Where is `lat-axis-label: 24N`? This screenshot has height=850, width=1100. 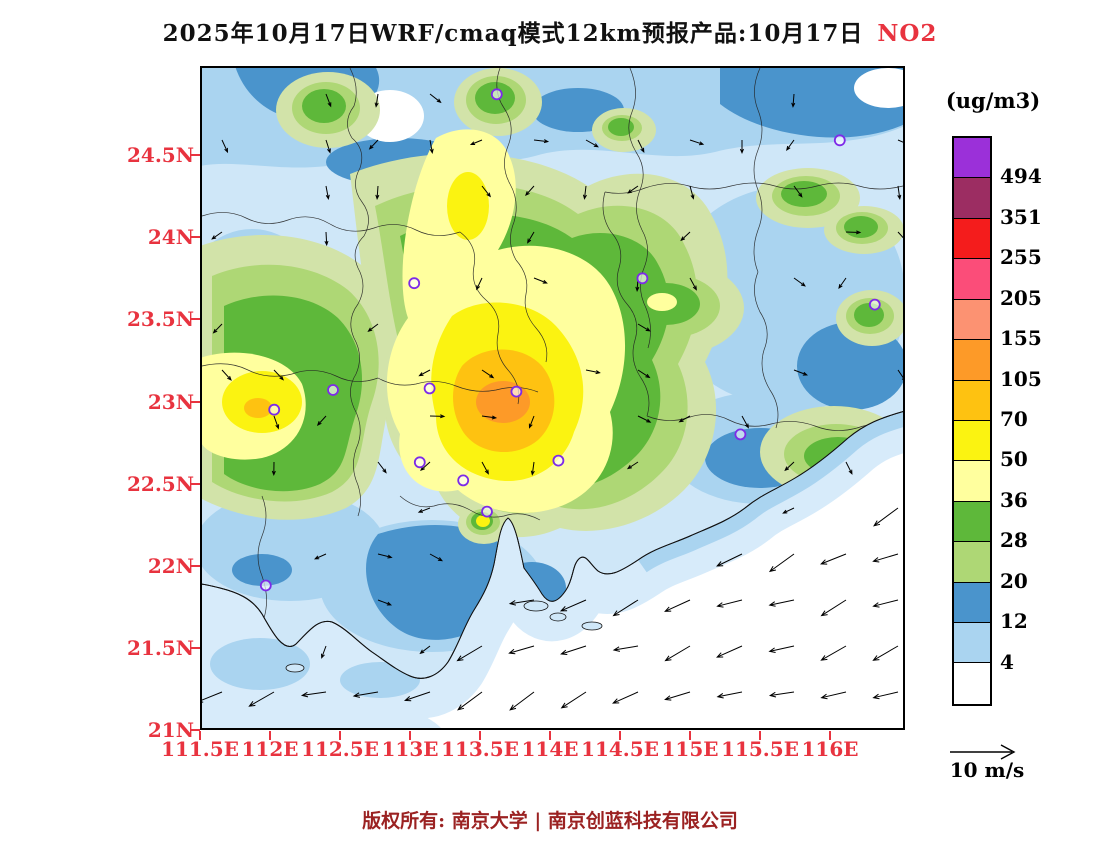
lat-axis-label: 24N is located at coordinates (170, 237).